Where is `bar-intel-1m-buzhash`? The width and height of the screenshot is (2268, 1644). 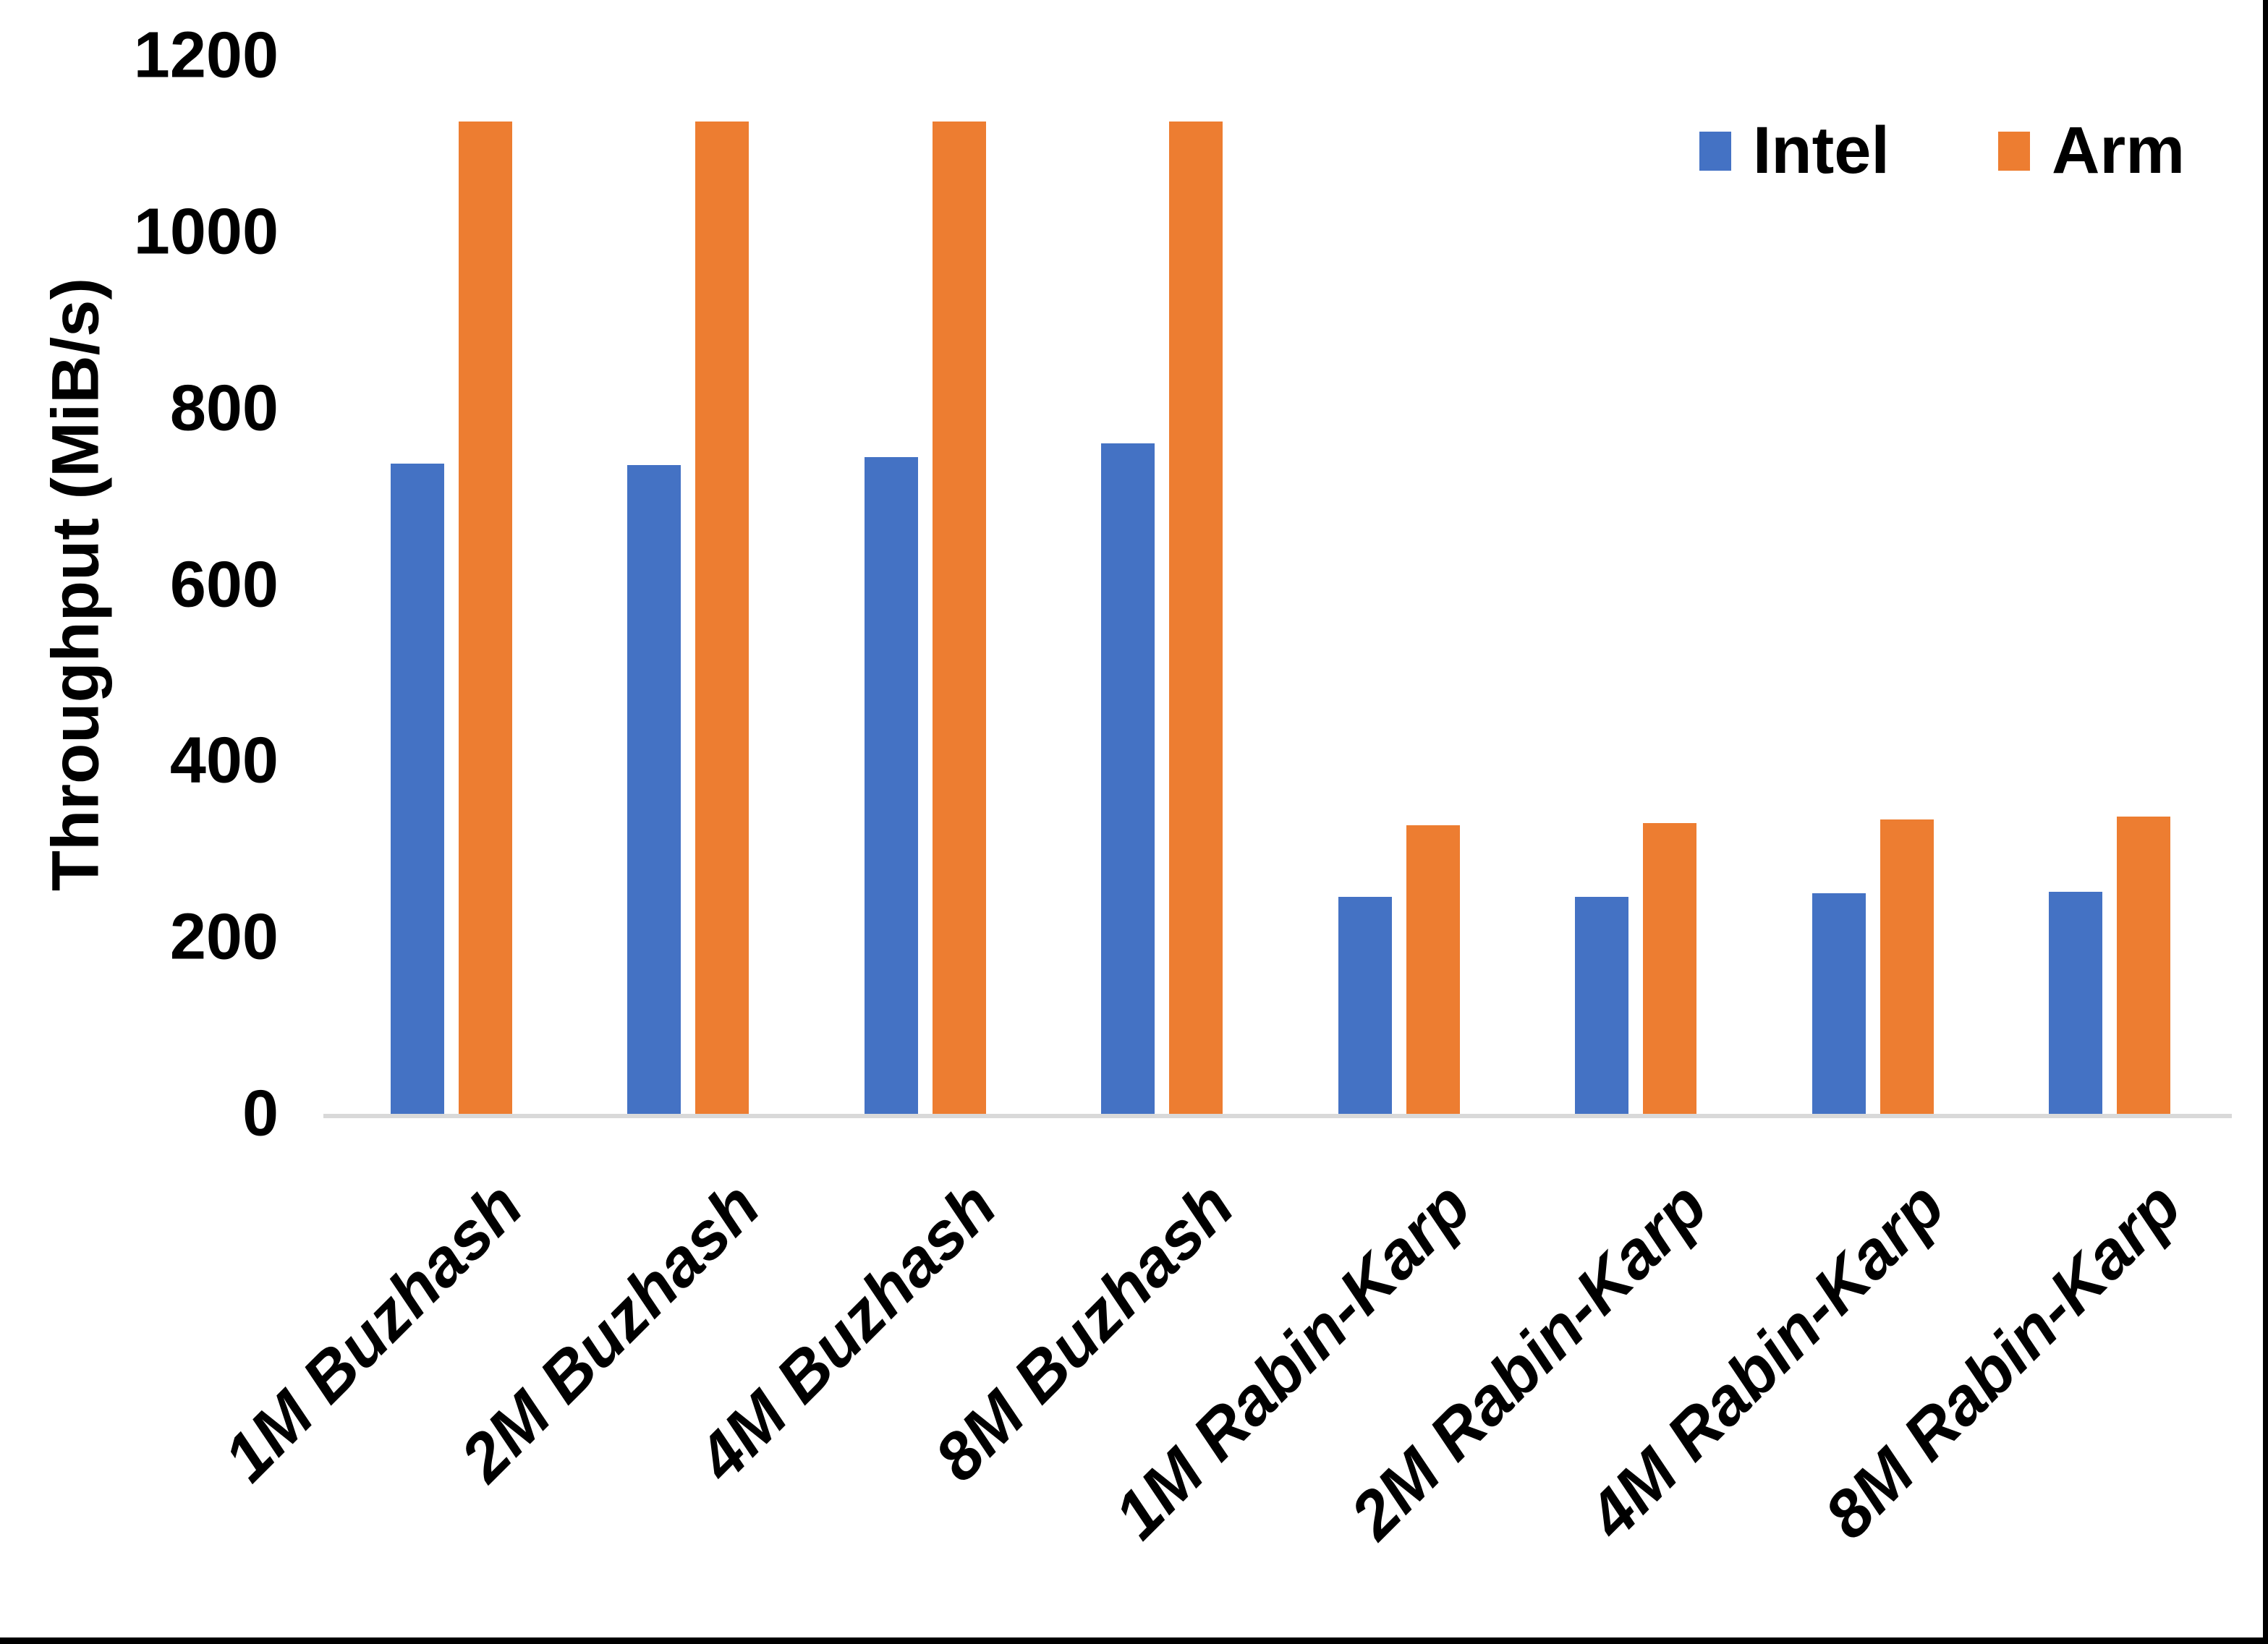 bar-intel-1m-buzhash is located at coordinates (417, 789).